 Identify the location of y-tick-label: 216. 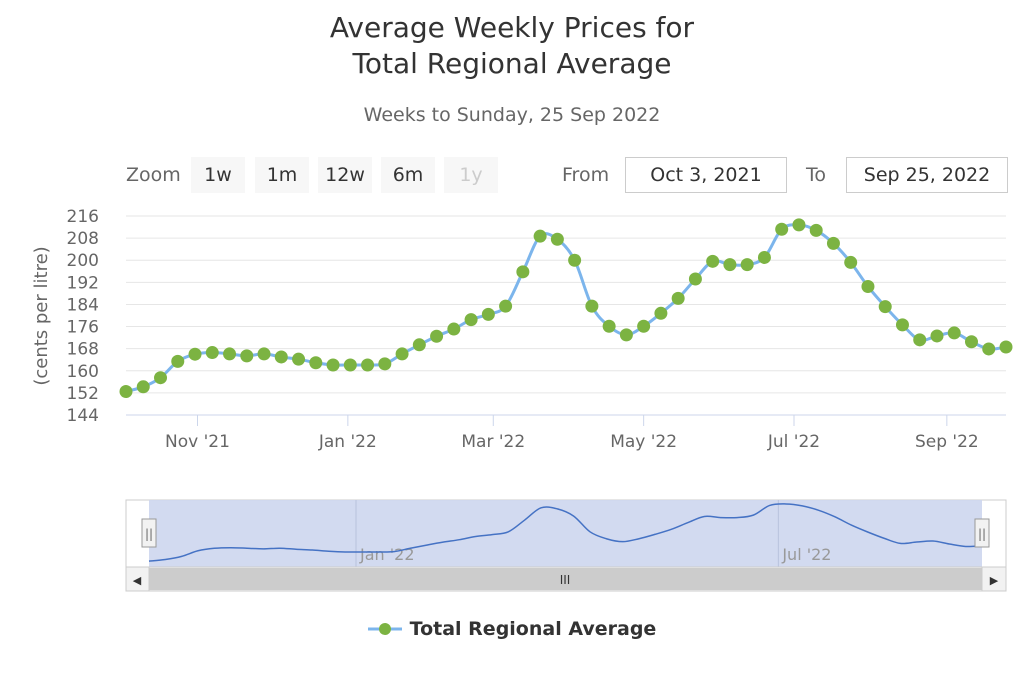
(83, 217).